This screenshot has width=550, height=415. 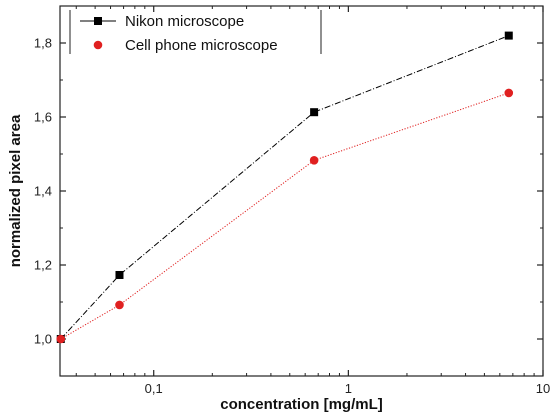 What do you see at coordinates (43, 43) in the screenshot?
I see `y-tick-label: 1,8` at bounding box center [43, 43].